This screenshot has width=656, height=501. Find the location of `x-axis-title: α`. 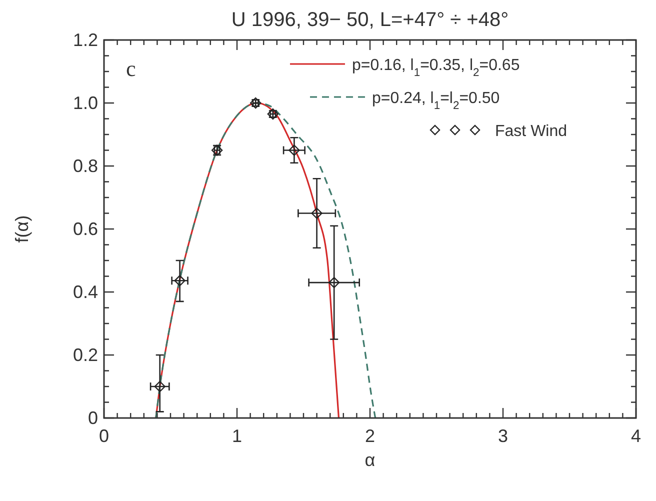

x-axis-title: α is located at coordinates (370, 460).